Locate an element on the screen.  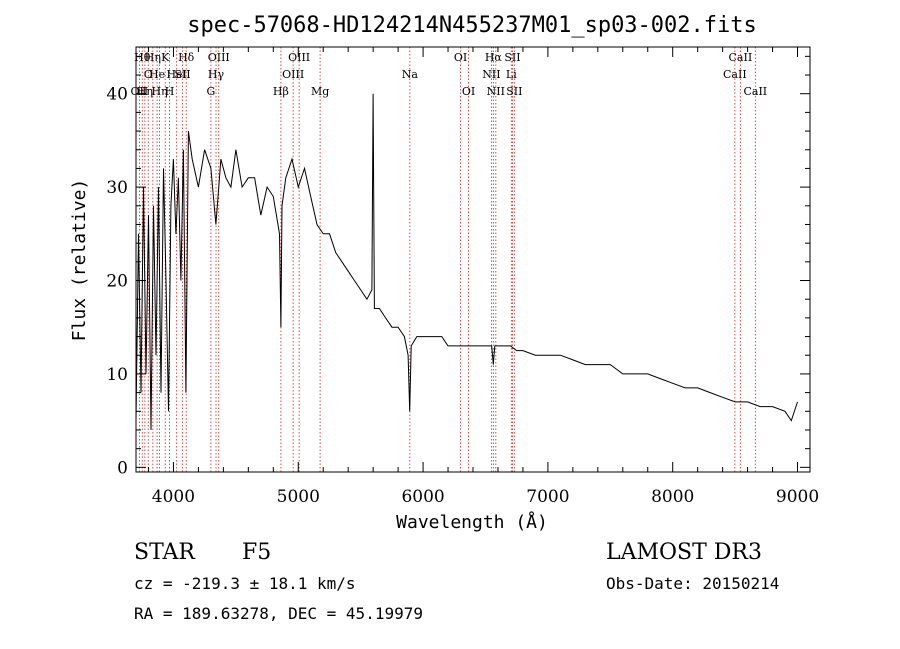
line-label: He is located at coordinates (157, 74).